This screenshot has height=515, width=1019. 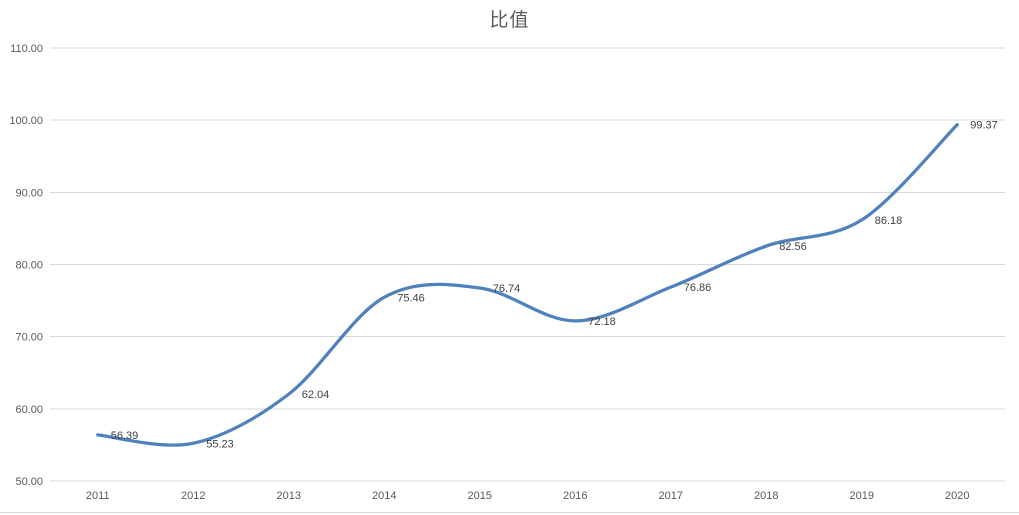 I want to click on data-label: 72.18, so click(x=602, y=322).